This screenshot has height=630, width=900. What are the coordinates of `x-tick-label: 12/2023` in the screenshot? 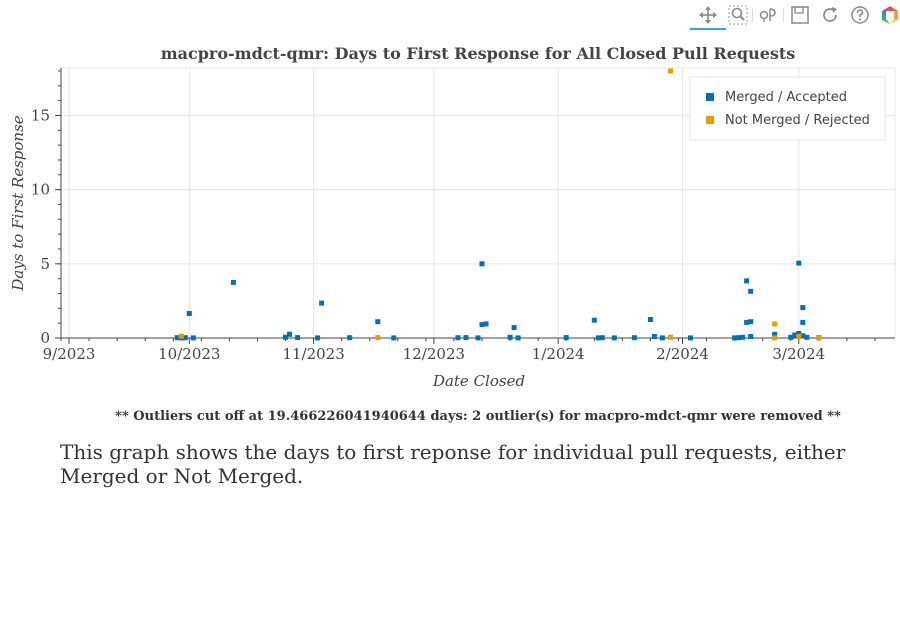 It's located at (434, 354).